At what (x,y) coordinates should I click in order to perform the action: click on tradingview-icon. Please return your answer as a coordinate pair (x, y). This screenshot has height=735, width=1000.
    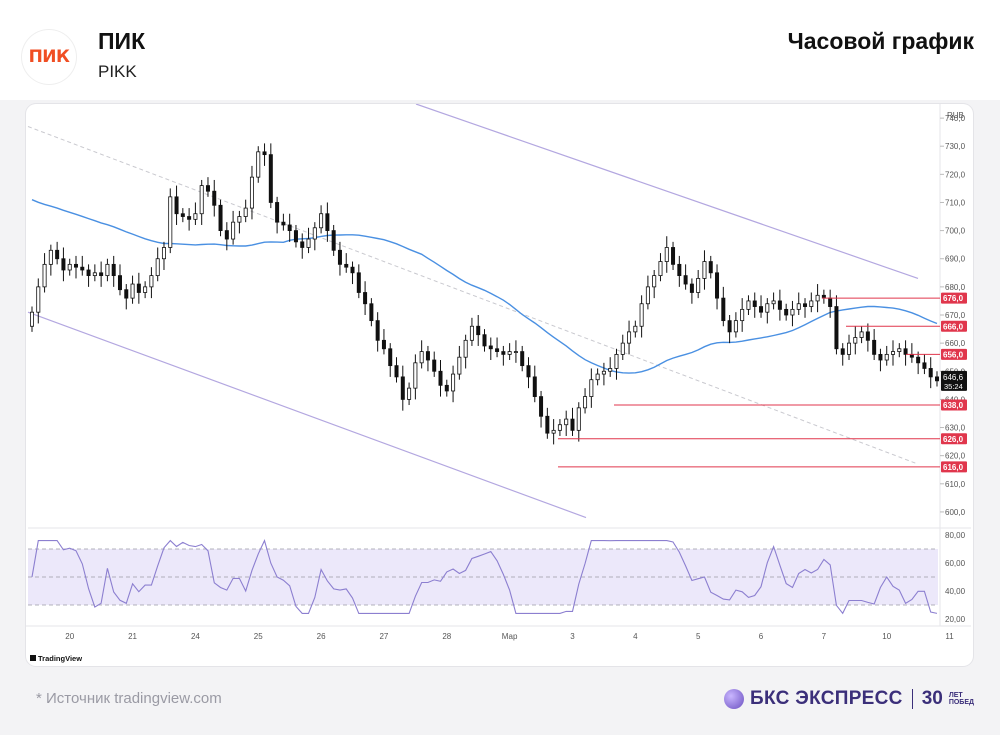
    Looking at the image, I should click on (33, 658).